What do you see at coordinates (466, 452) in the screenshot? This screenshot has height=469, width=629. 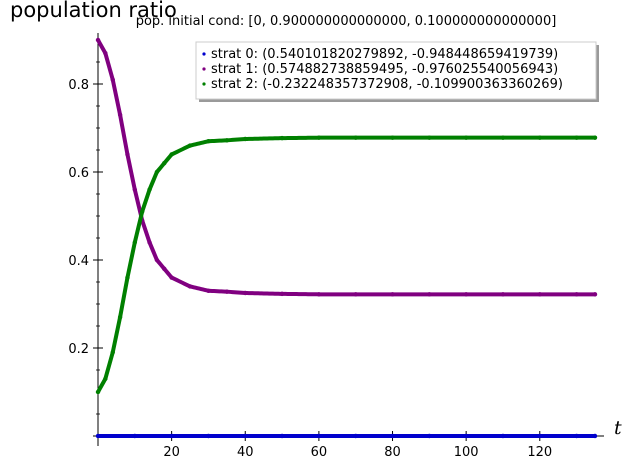 I see `x-tick-label: 100` at bounding box center [466, 452].